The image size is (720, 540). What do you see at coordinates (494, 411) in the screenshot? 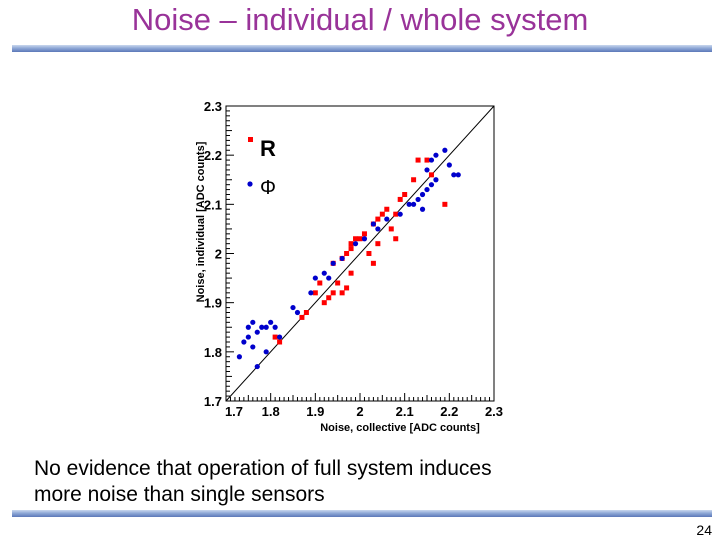
I see `x-tick-label: 2.3` at bounding box center [494, 411].